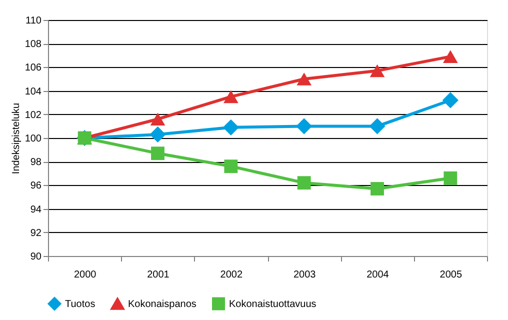 This screenshot has height=320, width=508. What do you see at coordinates (36, 233) in the screenshot?
I see `y-tick-label: 92` at bounding box center [36, 233].